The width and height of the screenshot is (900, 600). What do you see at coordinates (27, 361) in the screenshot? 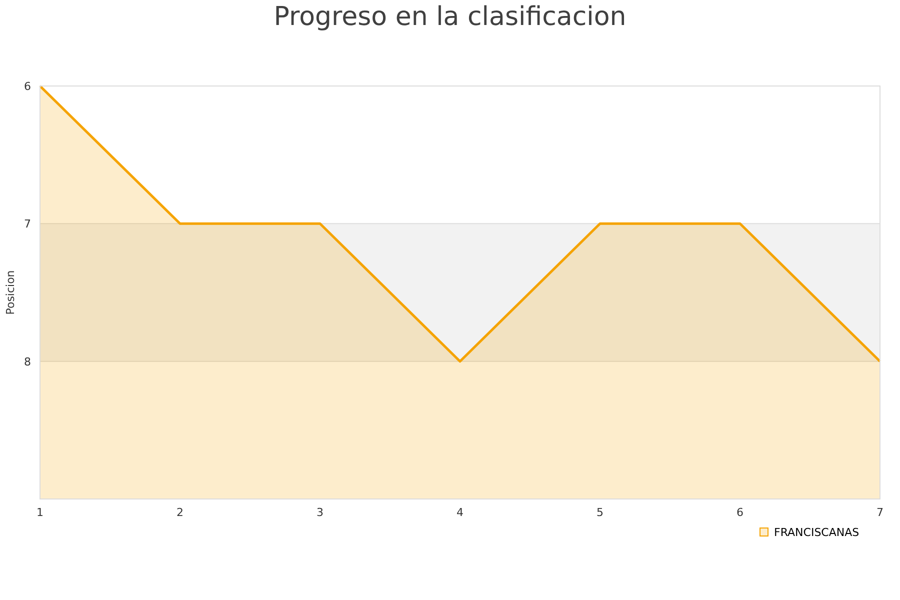
I see `y-tick-label: 8` at bounding box center [27, 361].